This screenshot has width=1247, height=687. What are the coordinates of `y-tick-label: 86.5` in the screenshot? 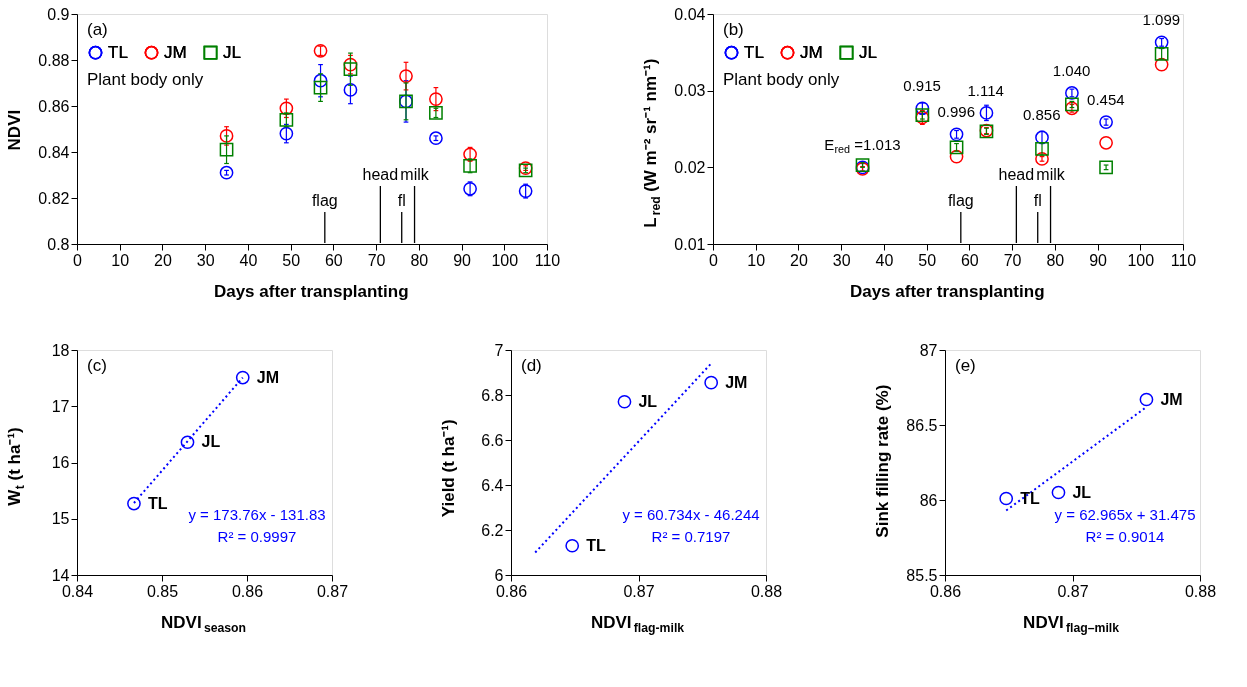 It's located at (922, 425).